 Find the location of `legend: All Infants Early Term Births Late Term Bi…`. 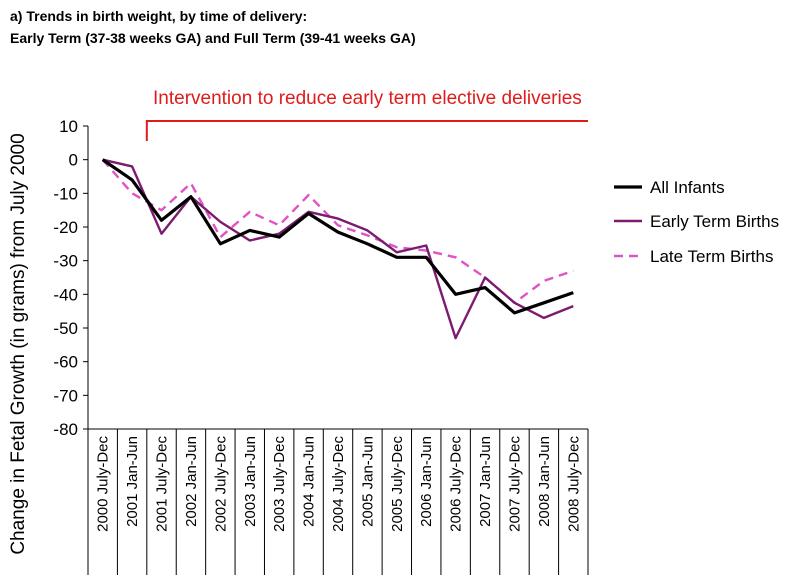

legend: All Infants Early Term Births Late Term Bi… is located at coordinates (696, 222).